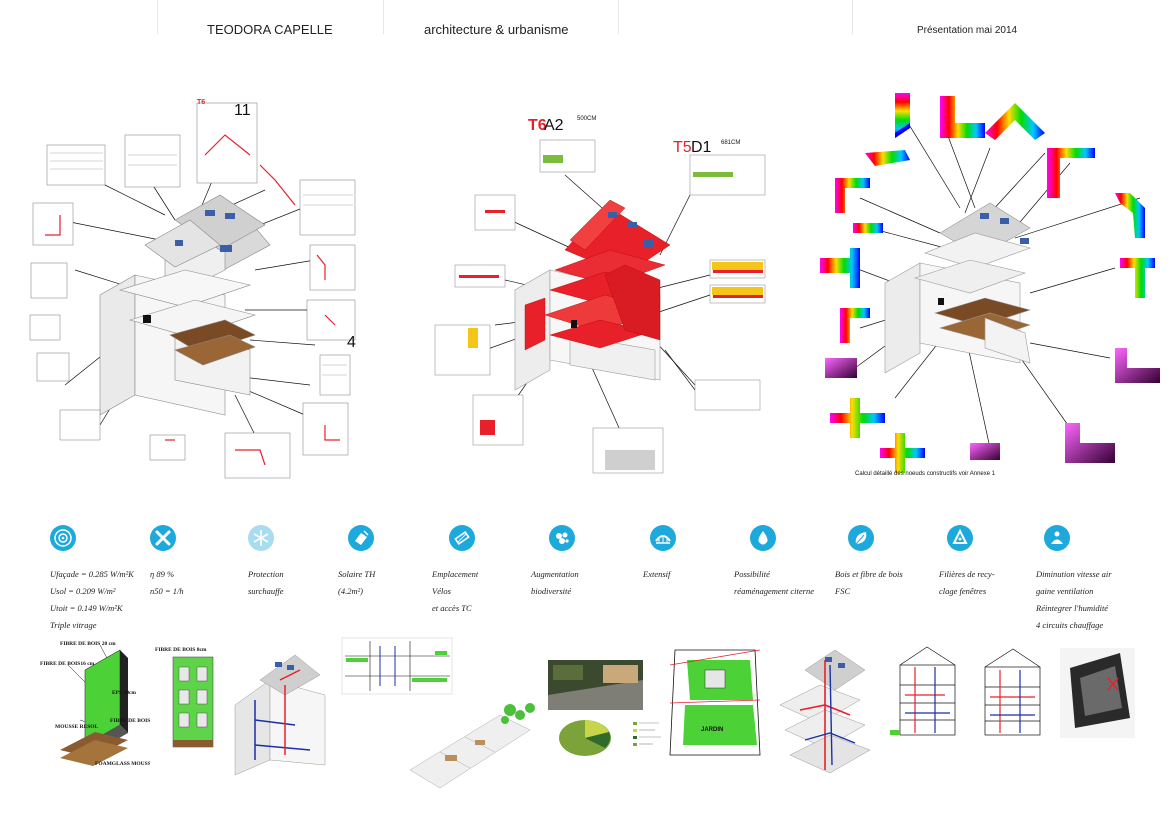 The image size is (1170, 827). What do you see at coordinates (318, 583) in the screenshot?
I see `feature-text: Protection surchauffe` at bounding box center [318, 583].